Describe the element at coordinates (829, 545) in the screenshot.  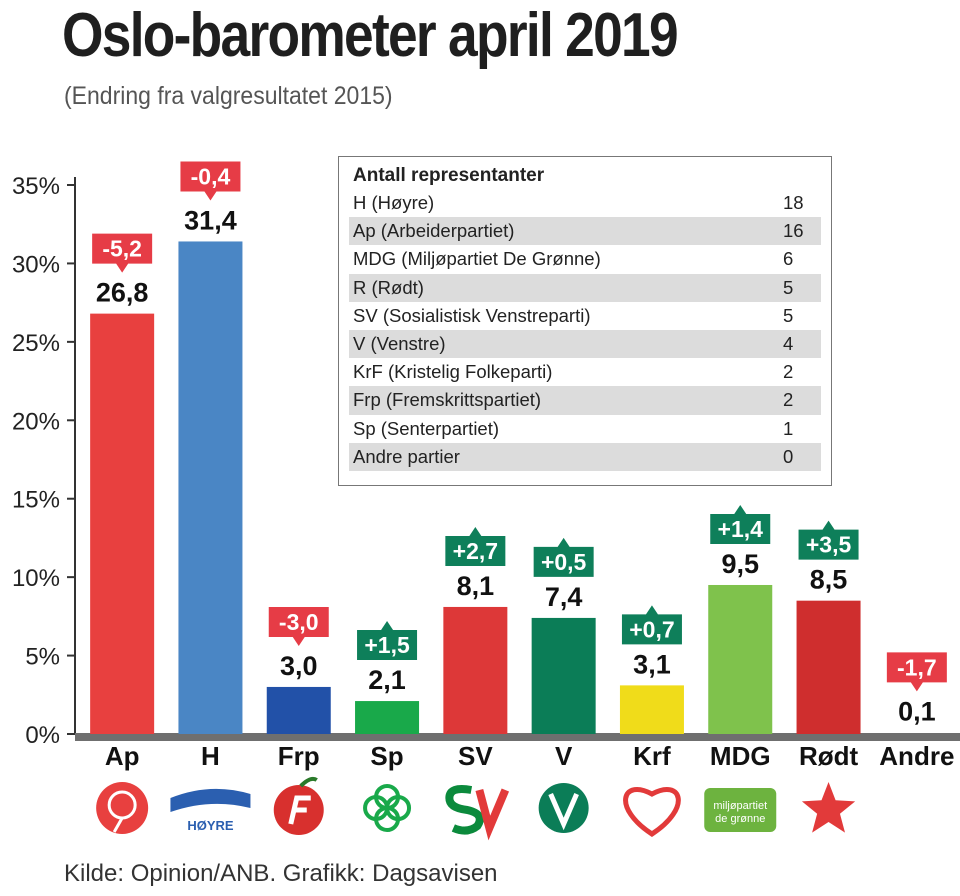
I see `change-label: +3,5` at that location.